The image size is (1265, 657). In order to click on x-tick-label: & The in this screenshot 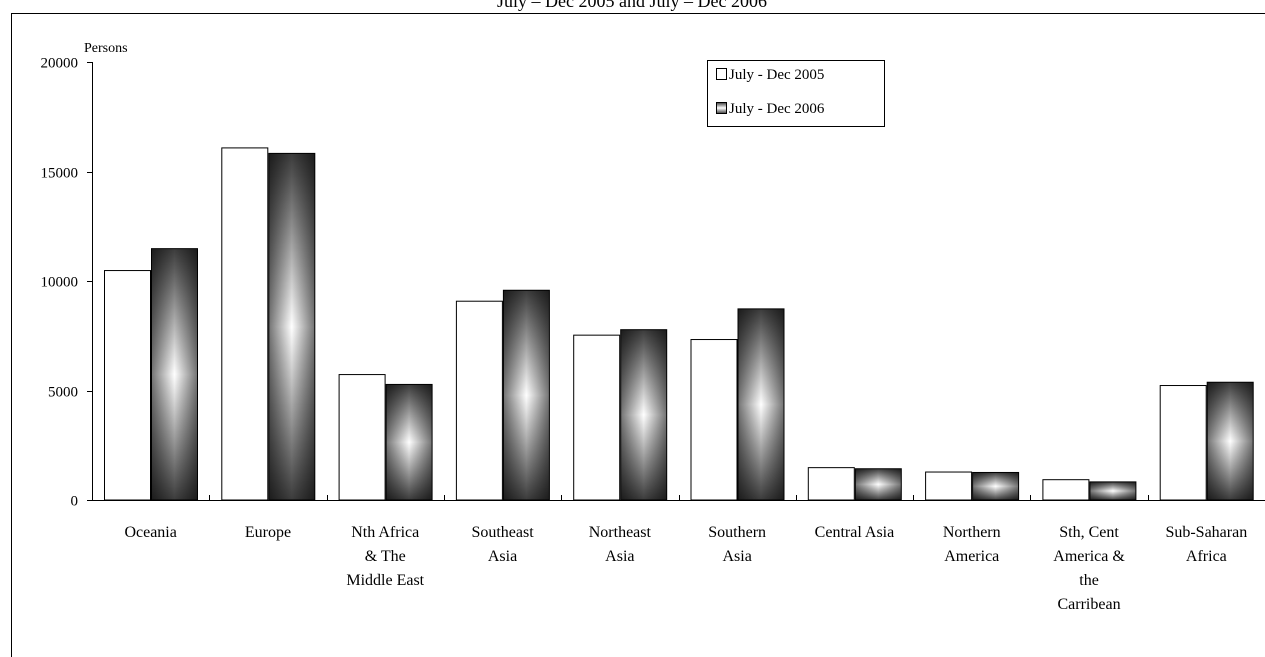, I will do `click(385, 556)`.